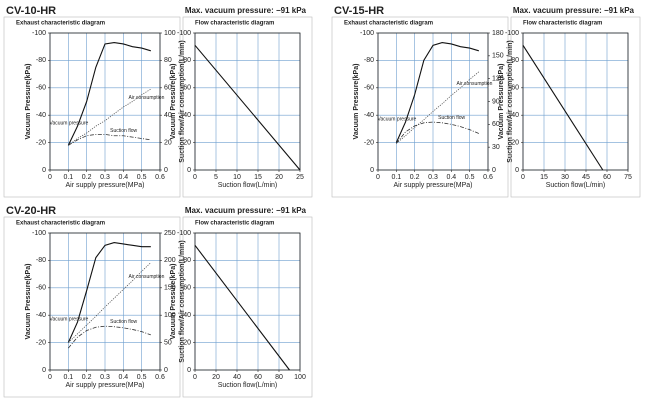  Describe the element at coordinates (105, 385) in the screenshot. I see `x-axis-label: Air supply pressure(MPa)` at that location.